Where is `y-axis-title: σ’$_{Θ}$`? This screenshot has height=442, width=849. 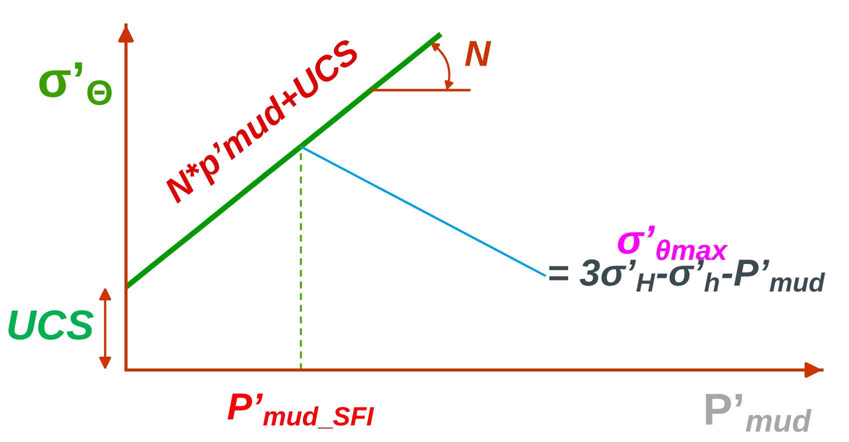
y-axis-title: σ’$_{Θ}$ is located at coordinates (75, 84).